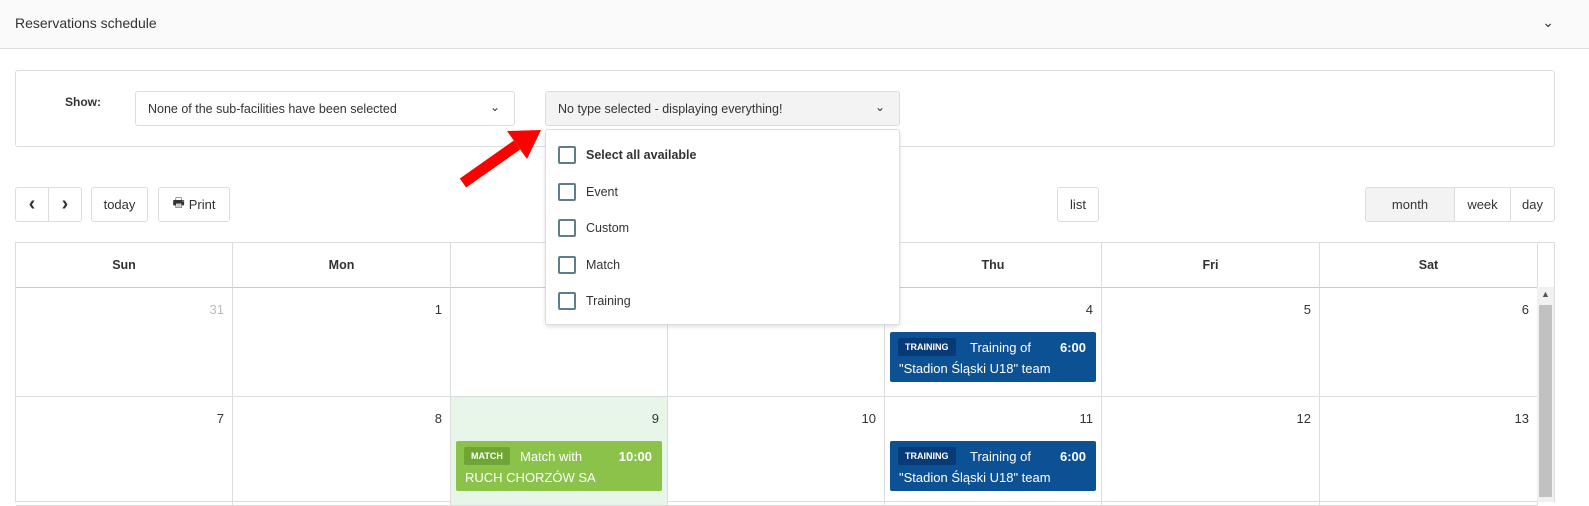  Describe the element at coordinates (124, 342) in the screenshot. I see `day-cell: 31` at that location.